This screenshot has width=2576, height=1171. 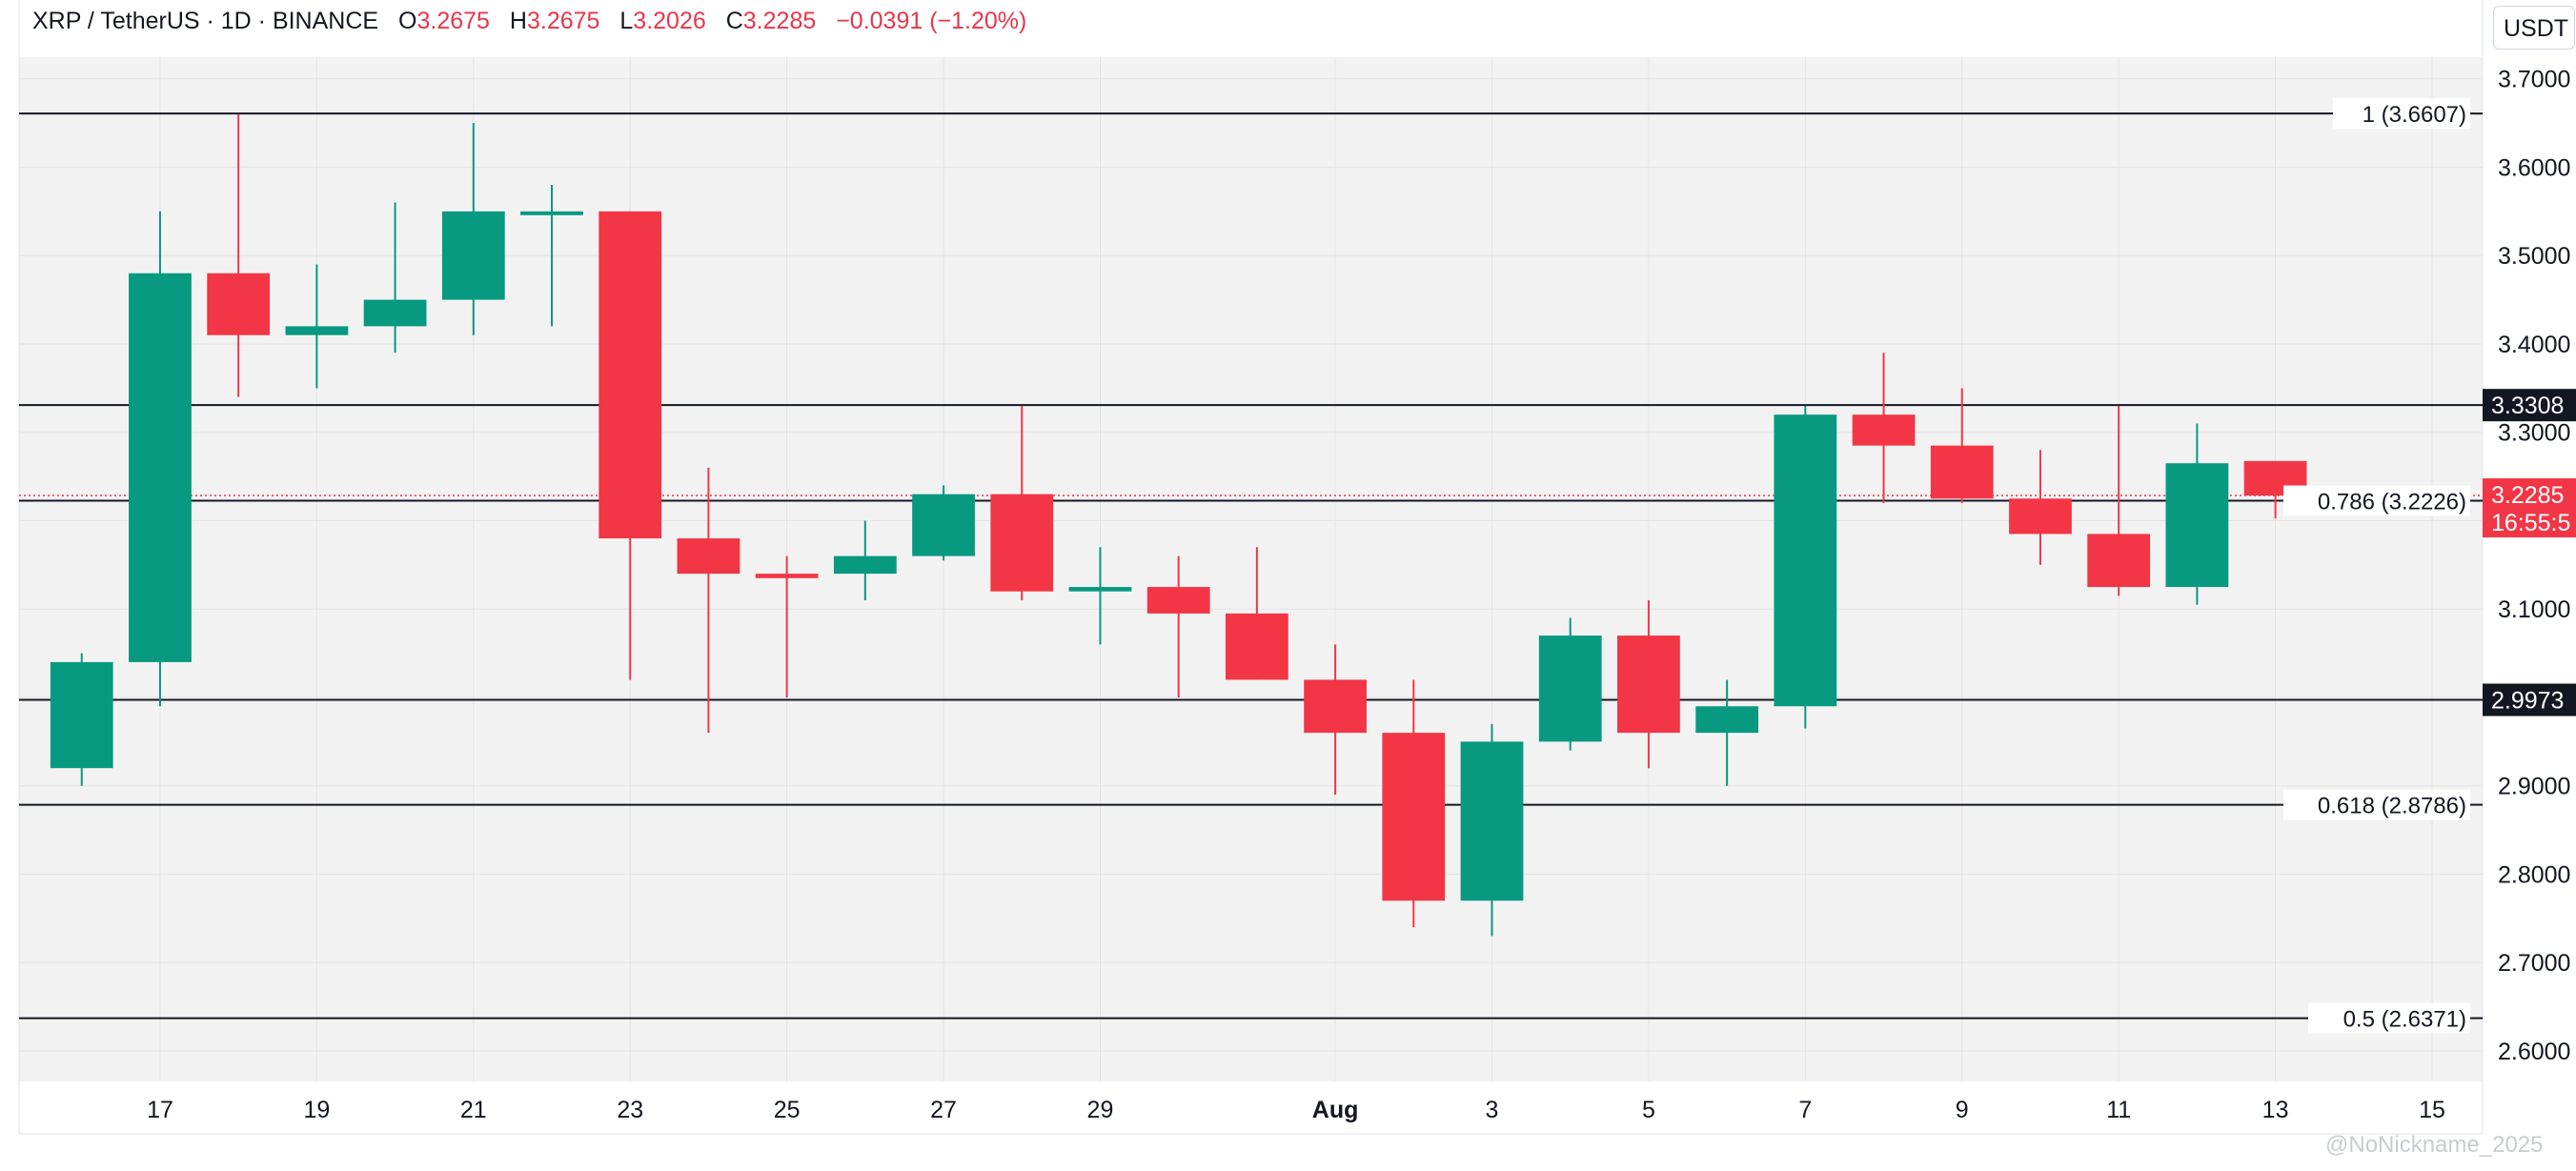 I want to click on fib-level-label: 0.5 (2.6371), so click(x=2404, y=1020).